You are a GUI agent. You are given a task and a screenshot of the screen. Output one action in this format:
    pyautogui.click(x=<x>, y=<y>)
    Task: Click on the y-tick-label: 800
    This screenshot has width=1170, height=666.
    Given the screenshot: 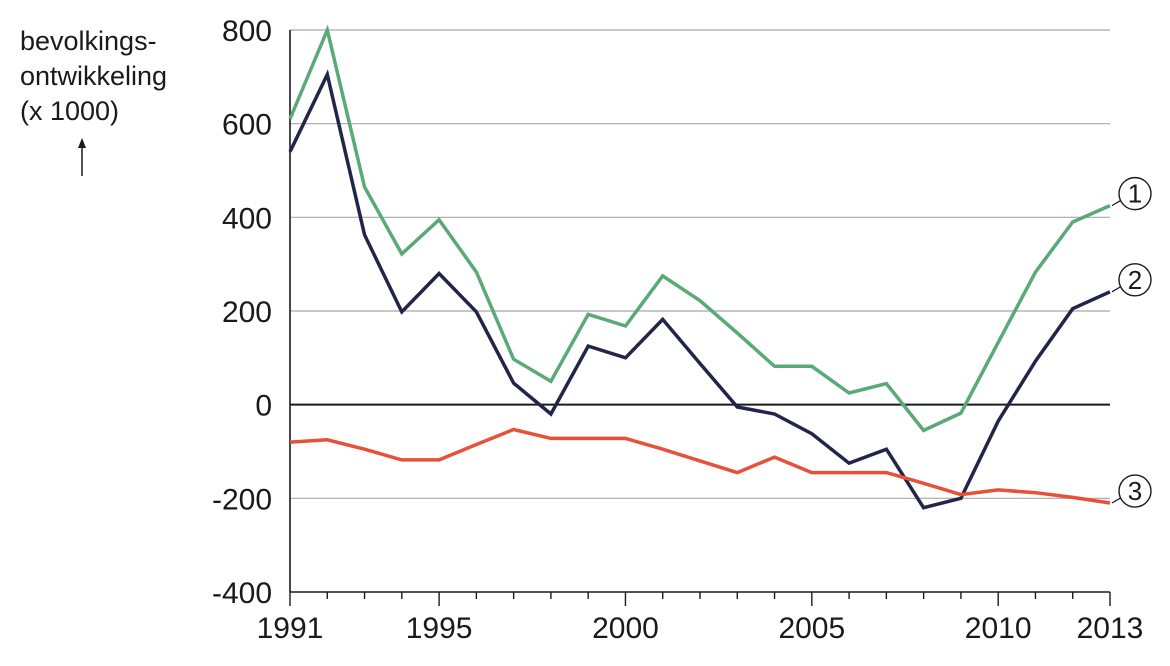 What is the action you would take?
    pyautogui.click(x=247, y=31)
    